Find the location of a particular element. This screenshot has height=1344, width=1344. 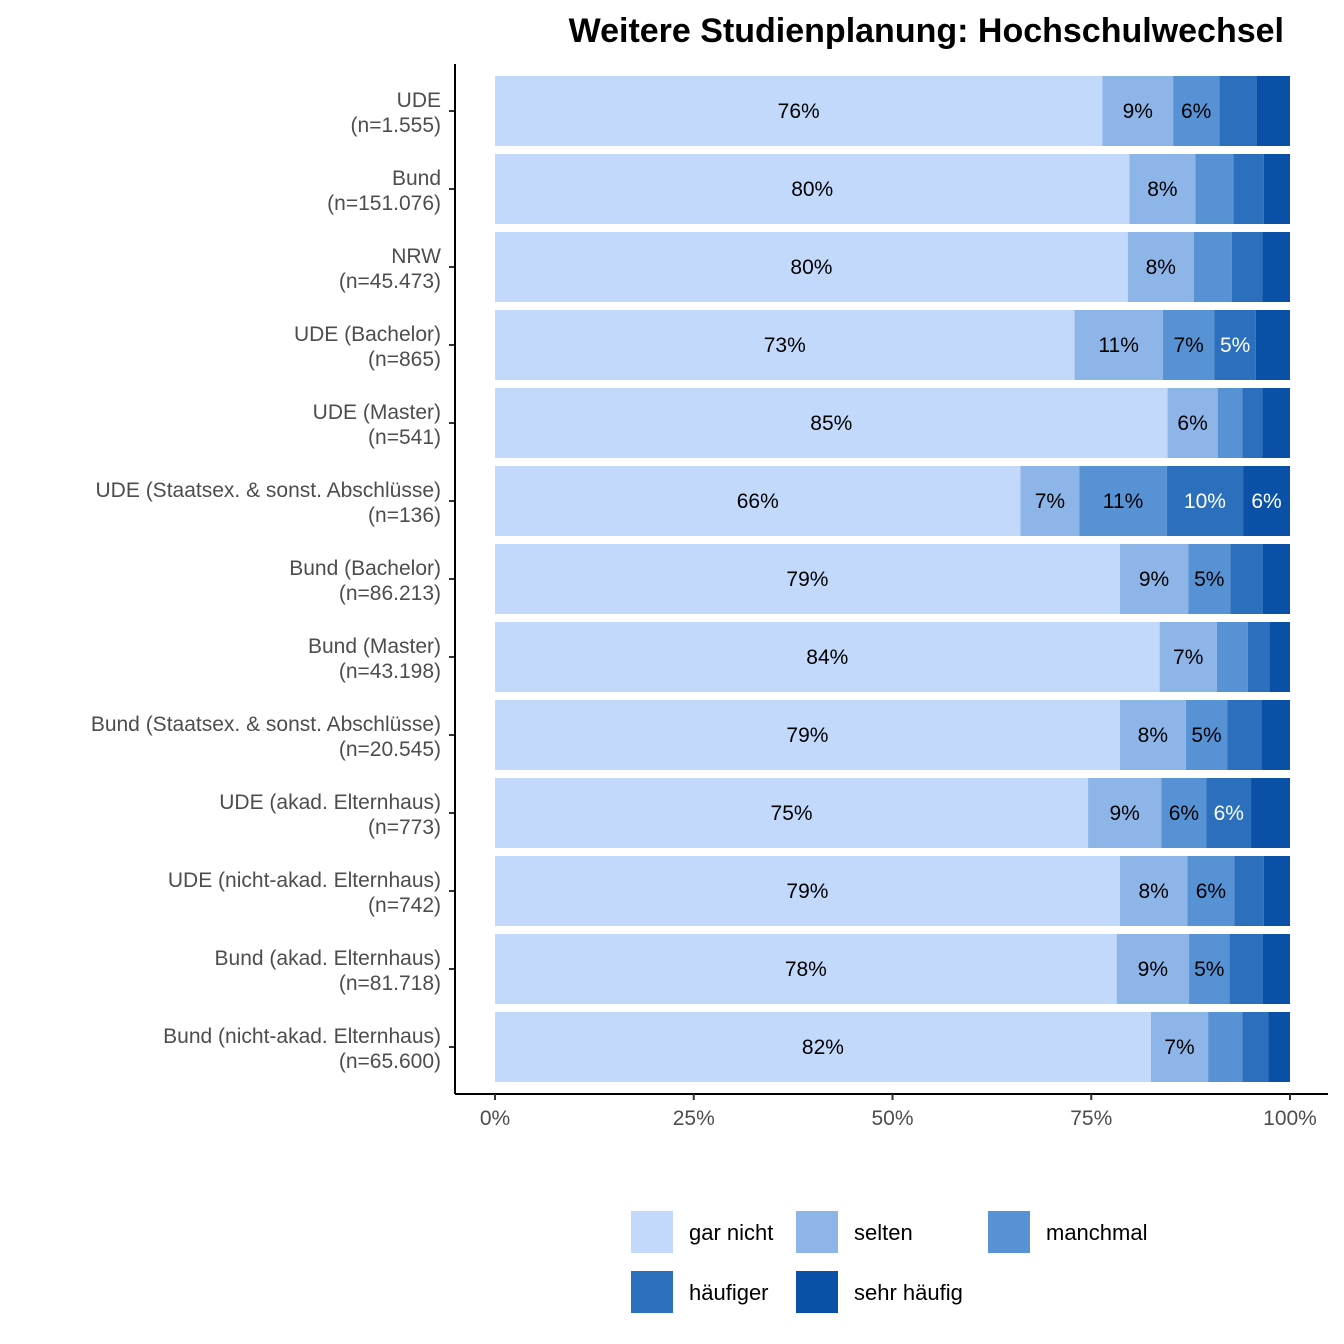

legend-label: häufiger is located at coordinates (729, 1292).